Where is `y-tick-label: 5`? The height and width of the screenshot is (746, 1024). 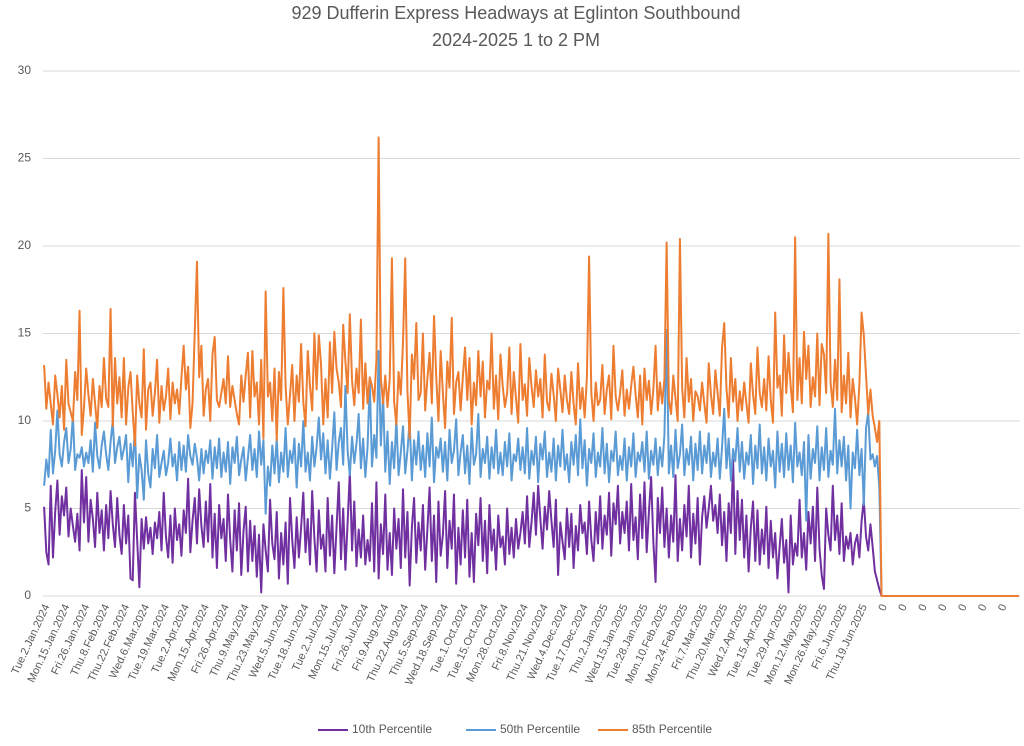
y-tick-label: 5 is located at coordinates (27, 508).